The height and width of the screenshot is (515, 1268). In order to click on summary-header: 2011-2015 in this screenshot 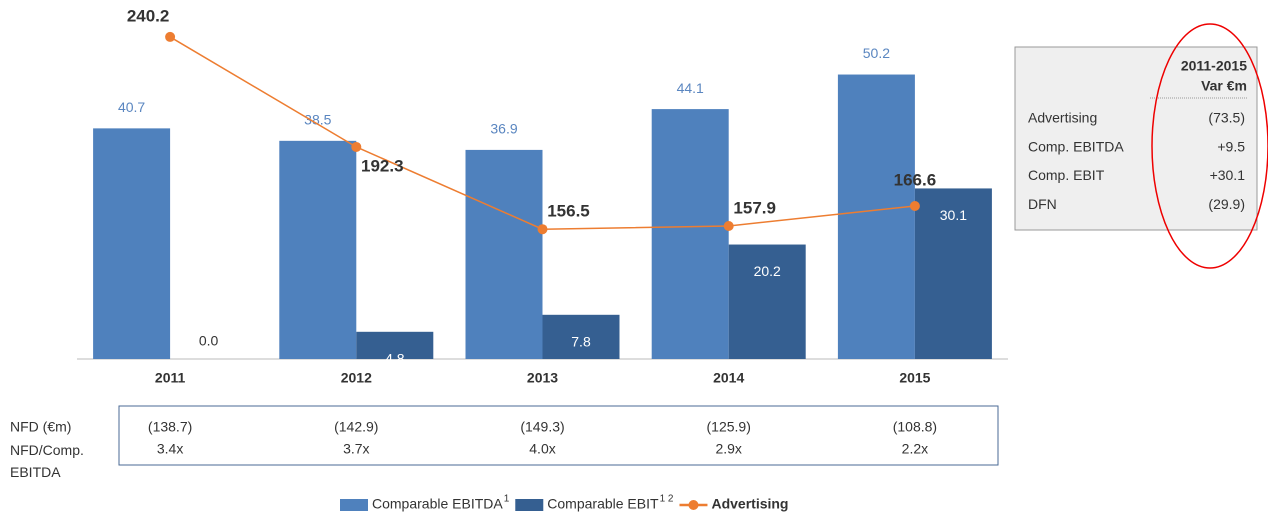, I will do `click(1214, 66)`.